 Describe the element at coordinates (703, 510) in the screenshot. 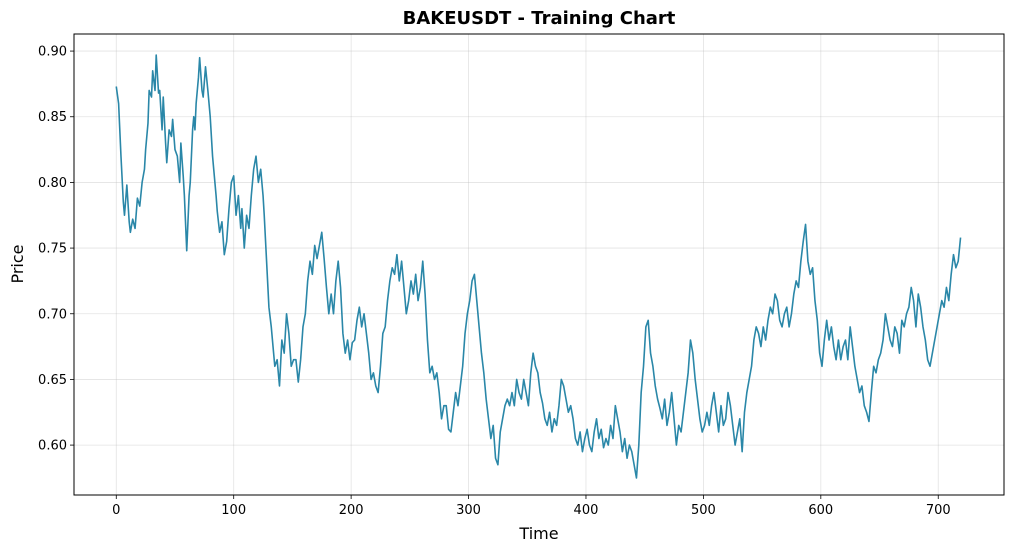

I see `x-tick-label: 500` at that location.